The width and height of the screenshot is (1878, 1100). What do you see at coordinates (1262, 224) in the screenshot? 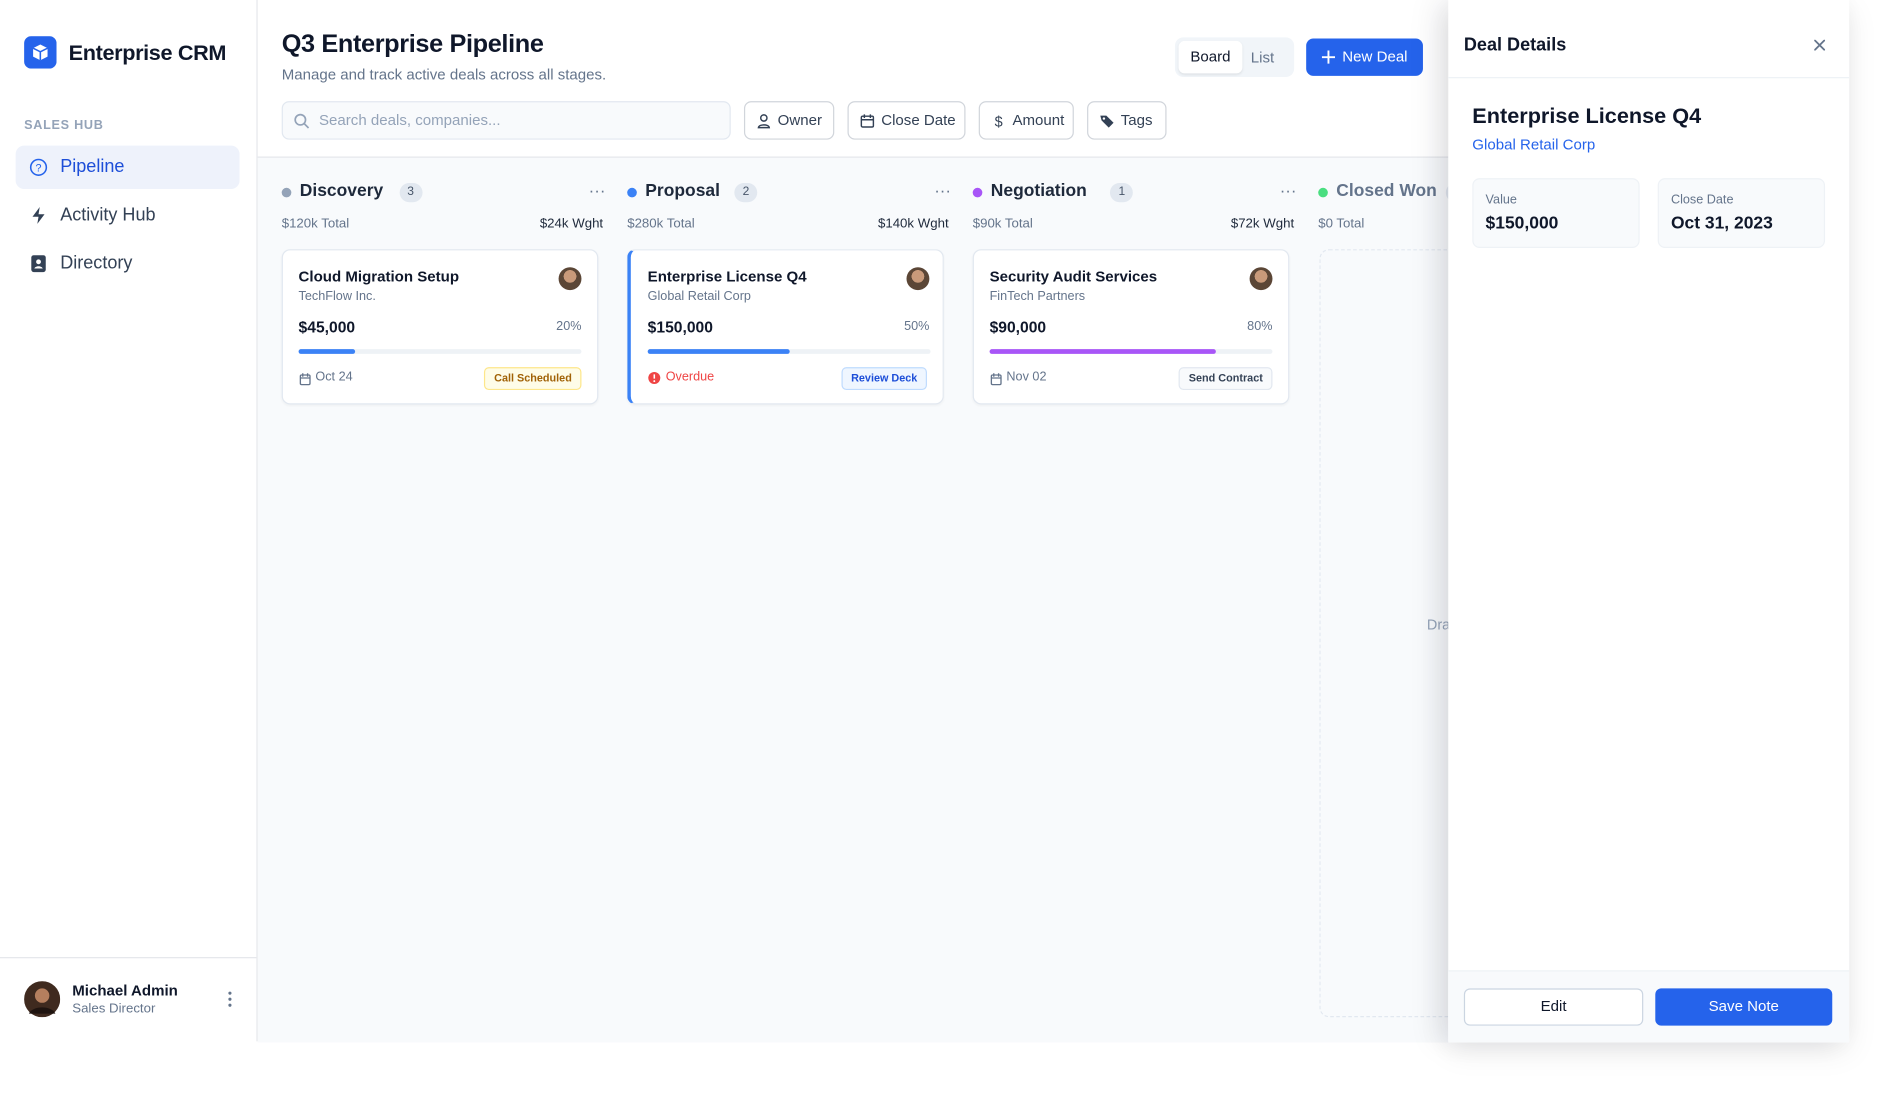
I see `stage-weighted: $72k Wght` at bounding box center [1262, 224].